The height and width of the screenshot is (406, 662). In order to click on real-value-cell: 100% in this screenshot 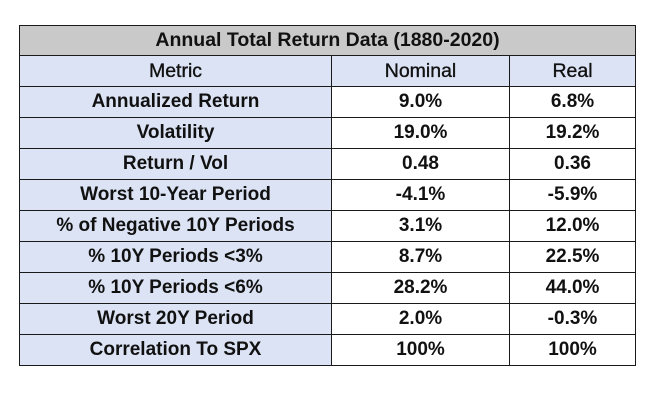, I will do `click(572, 350)`.